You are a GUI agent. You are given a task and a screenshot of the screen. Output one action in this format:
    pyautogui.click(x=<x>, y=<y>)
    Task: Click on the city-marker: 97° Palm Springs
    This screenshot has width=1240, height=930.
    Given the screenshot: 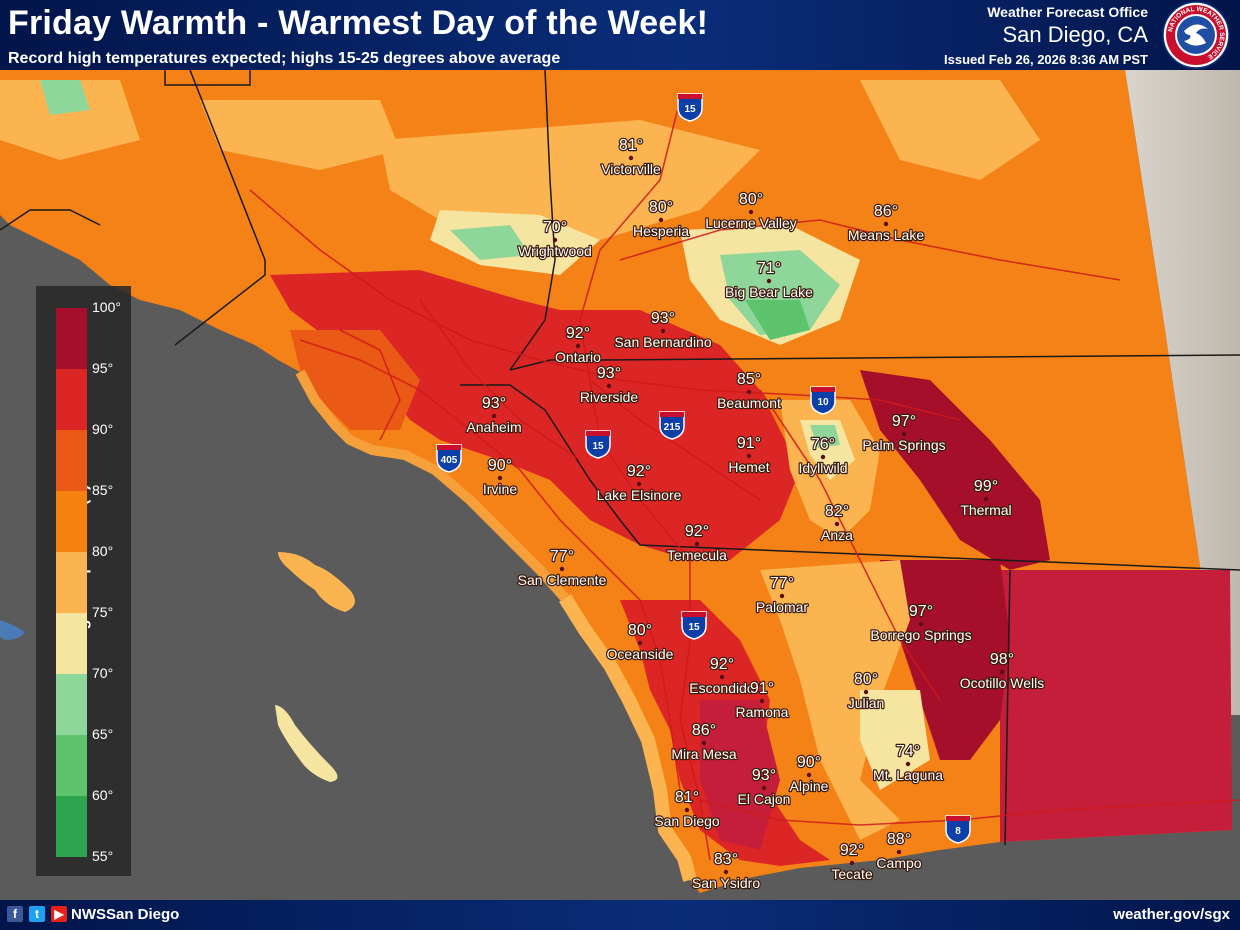 What is the action you would take?
    pyautogui.click(x=904, y=433)
    